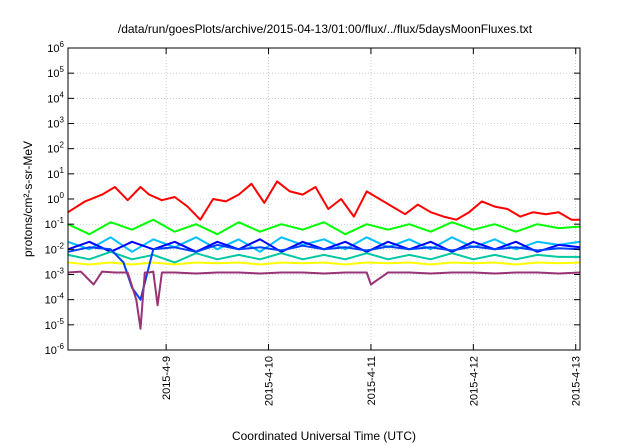  Describe the element at coordinates (55, 274) in the screenshot. I see `y-tick-label: 10⁻³` at that location.